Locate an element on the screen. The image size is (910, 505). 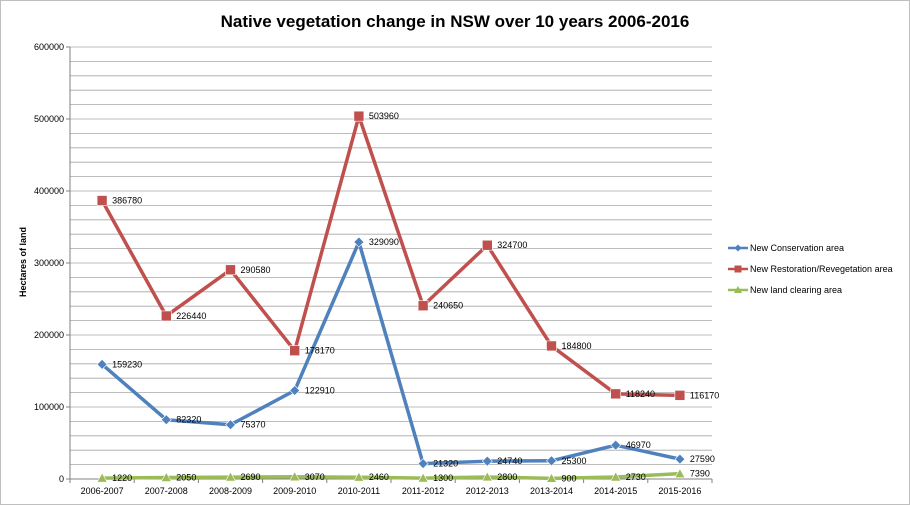
data-label: 7390 is located at coordinates (700, 474).